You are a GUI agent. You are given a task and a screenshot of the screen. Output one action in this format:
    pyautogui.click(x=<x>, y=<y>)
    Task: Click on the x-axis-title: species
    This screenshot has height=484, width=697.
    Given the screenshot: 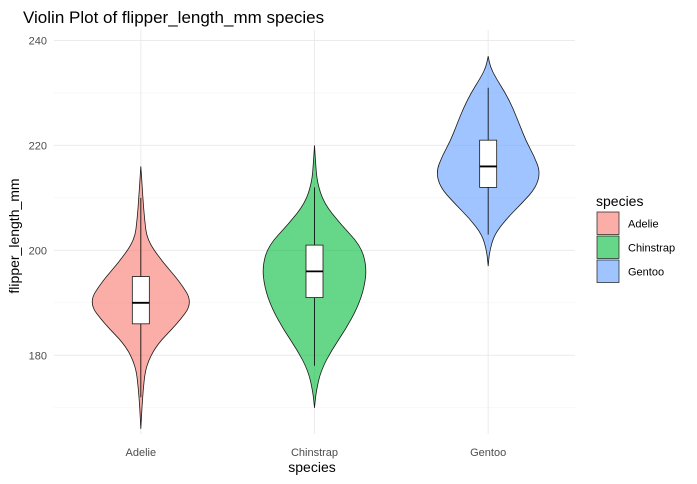 What is the action you would take?
    pyautogui.click(x=311, y=467)
    